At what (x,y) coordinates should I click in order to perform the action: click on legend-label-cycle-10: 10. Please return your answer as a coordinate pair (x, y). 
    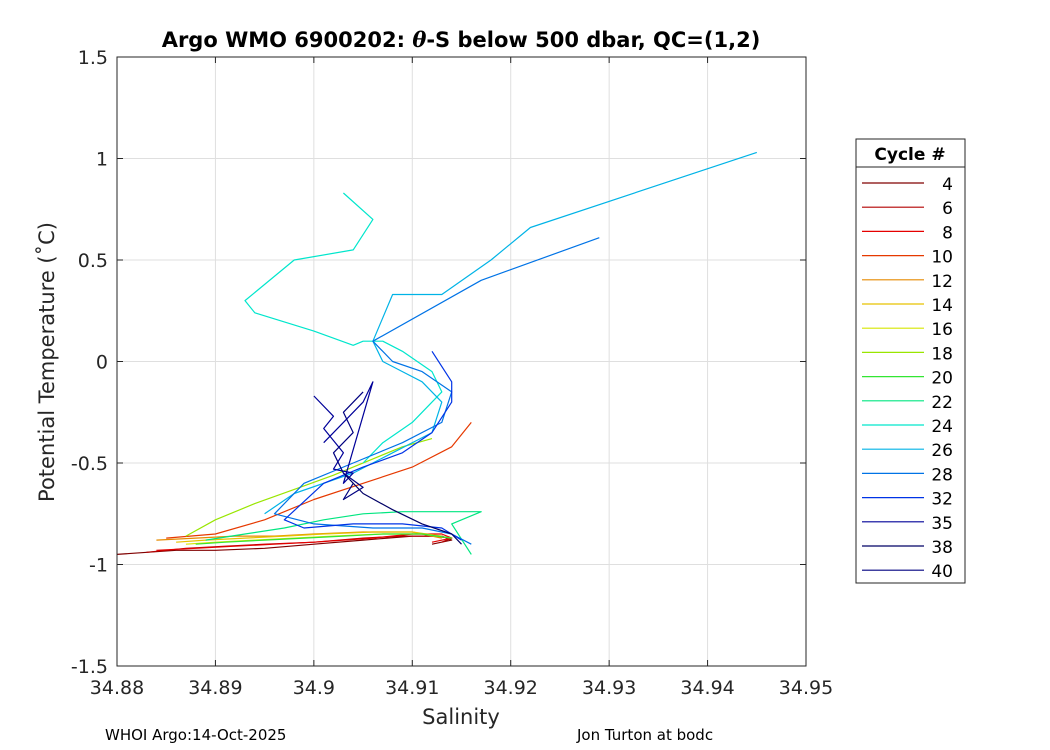
    Looking at the image, I should click on (942, 258).